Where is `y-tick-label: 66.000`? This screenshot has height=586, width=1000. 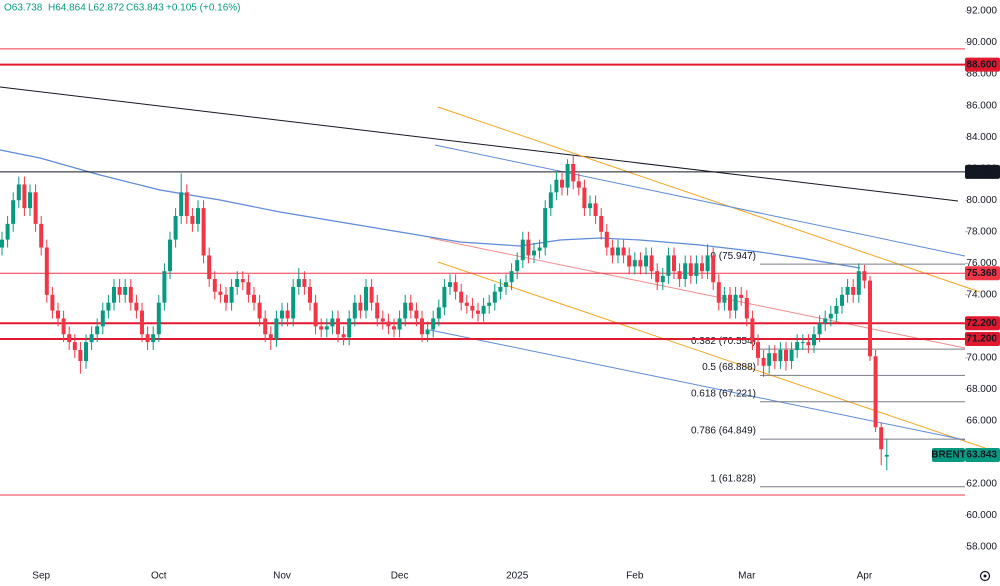 y-tick-label: 66.000 is located at coordinates (981, 421).